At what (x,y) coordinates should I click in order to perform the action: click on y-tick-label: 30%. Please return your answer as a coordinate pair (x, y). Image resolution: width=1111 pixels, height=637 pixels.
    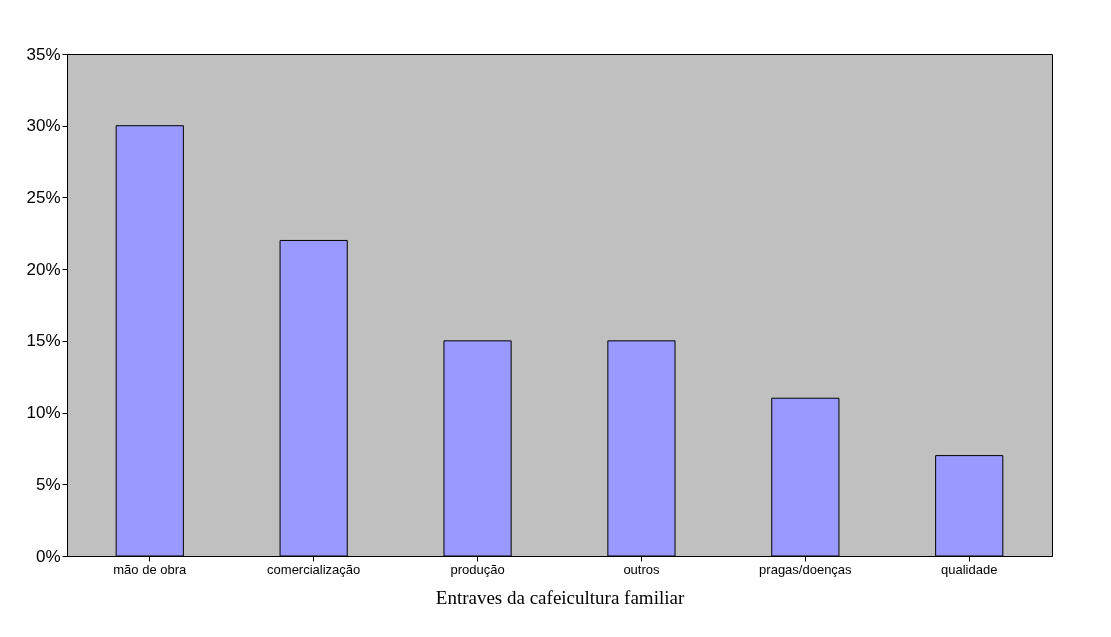
    Looking at the image, I should click on (43, 126).